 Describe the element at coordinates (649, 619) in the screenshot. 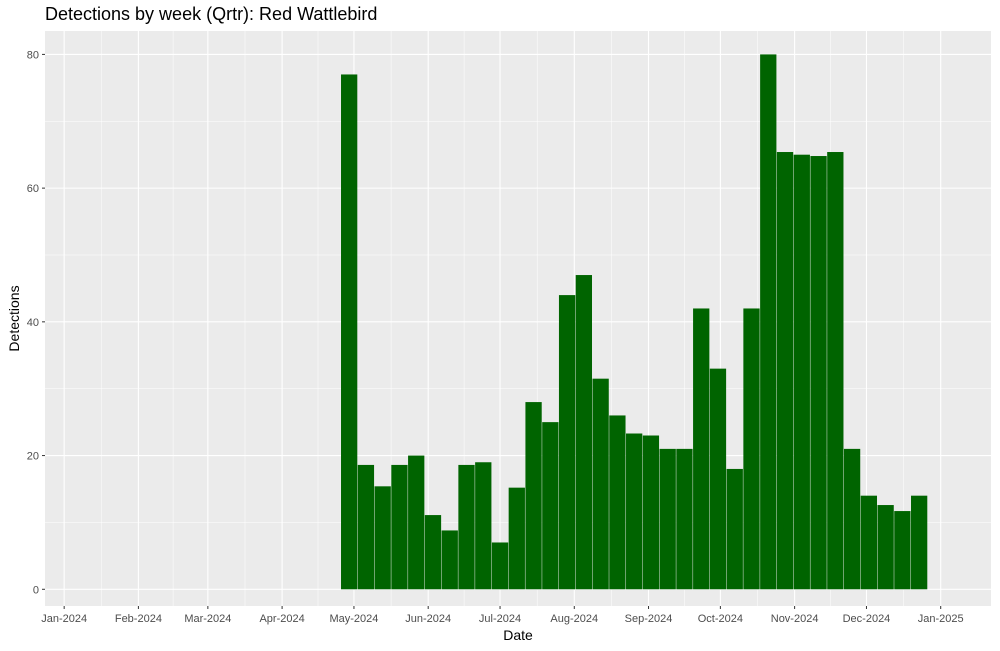

I see `x-tick-label: Sep-2024` at that location.